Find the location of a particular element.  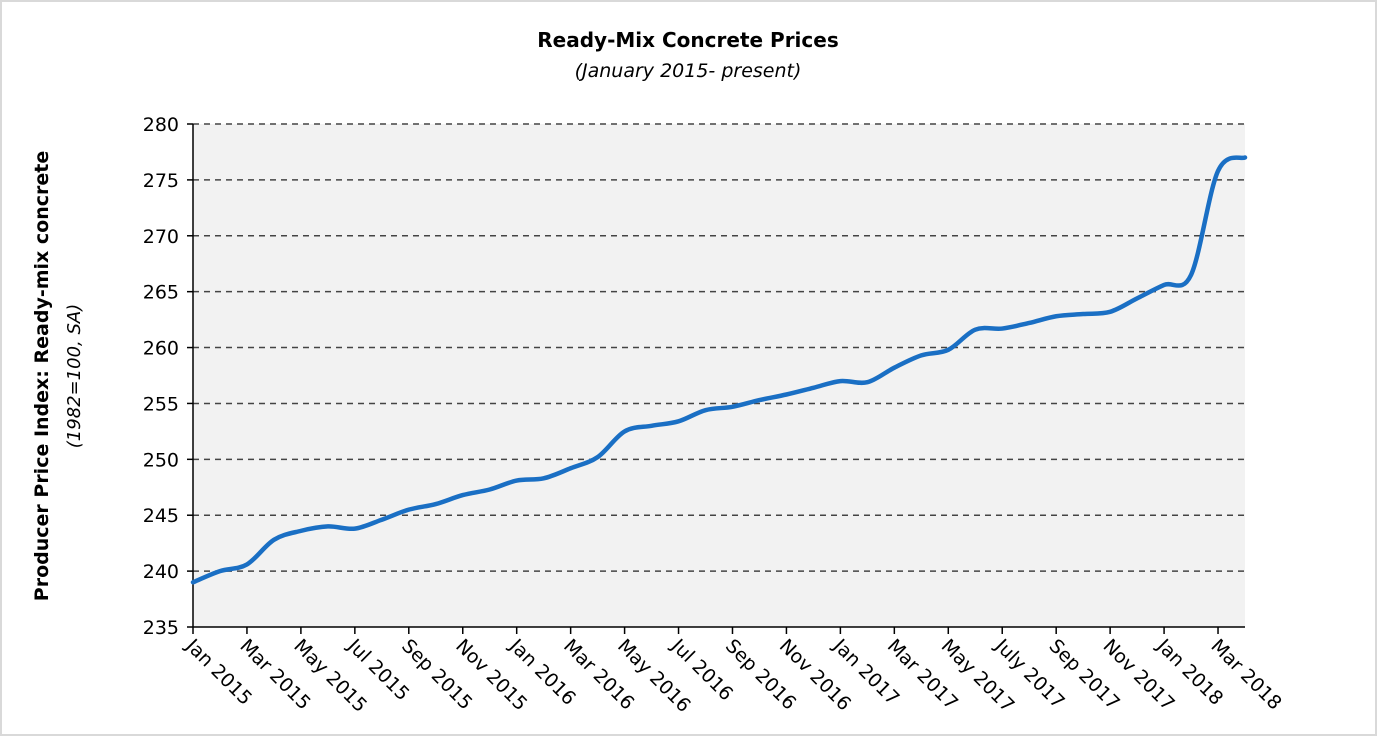

y-tick-label: 250 is located at coordinates (161, 460).